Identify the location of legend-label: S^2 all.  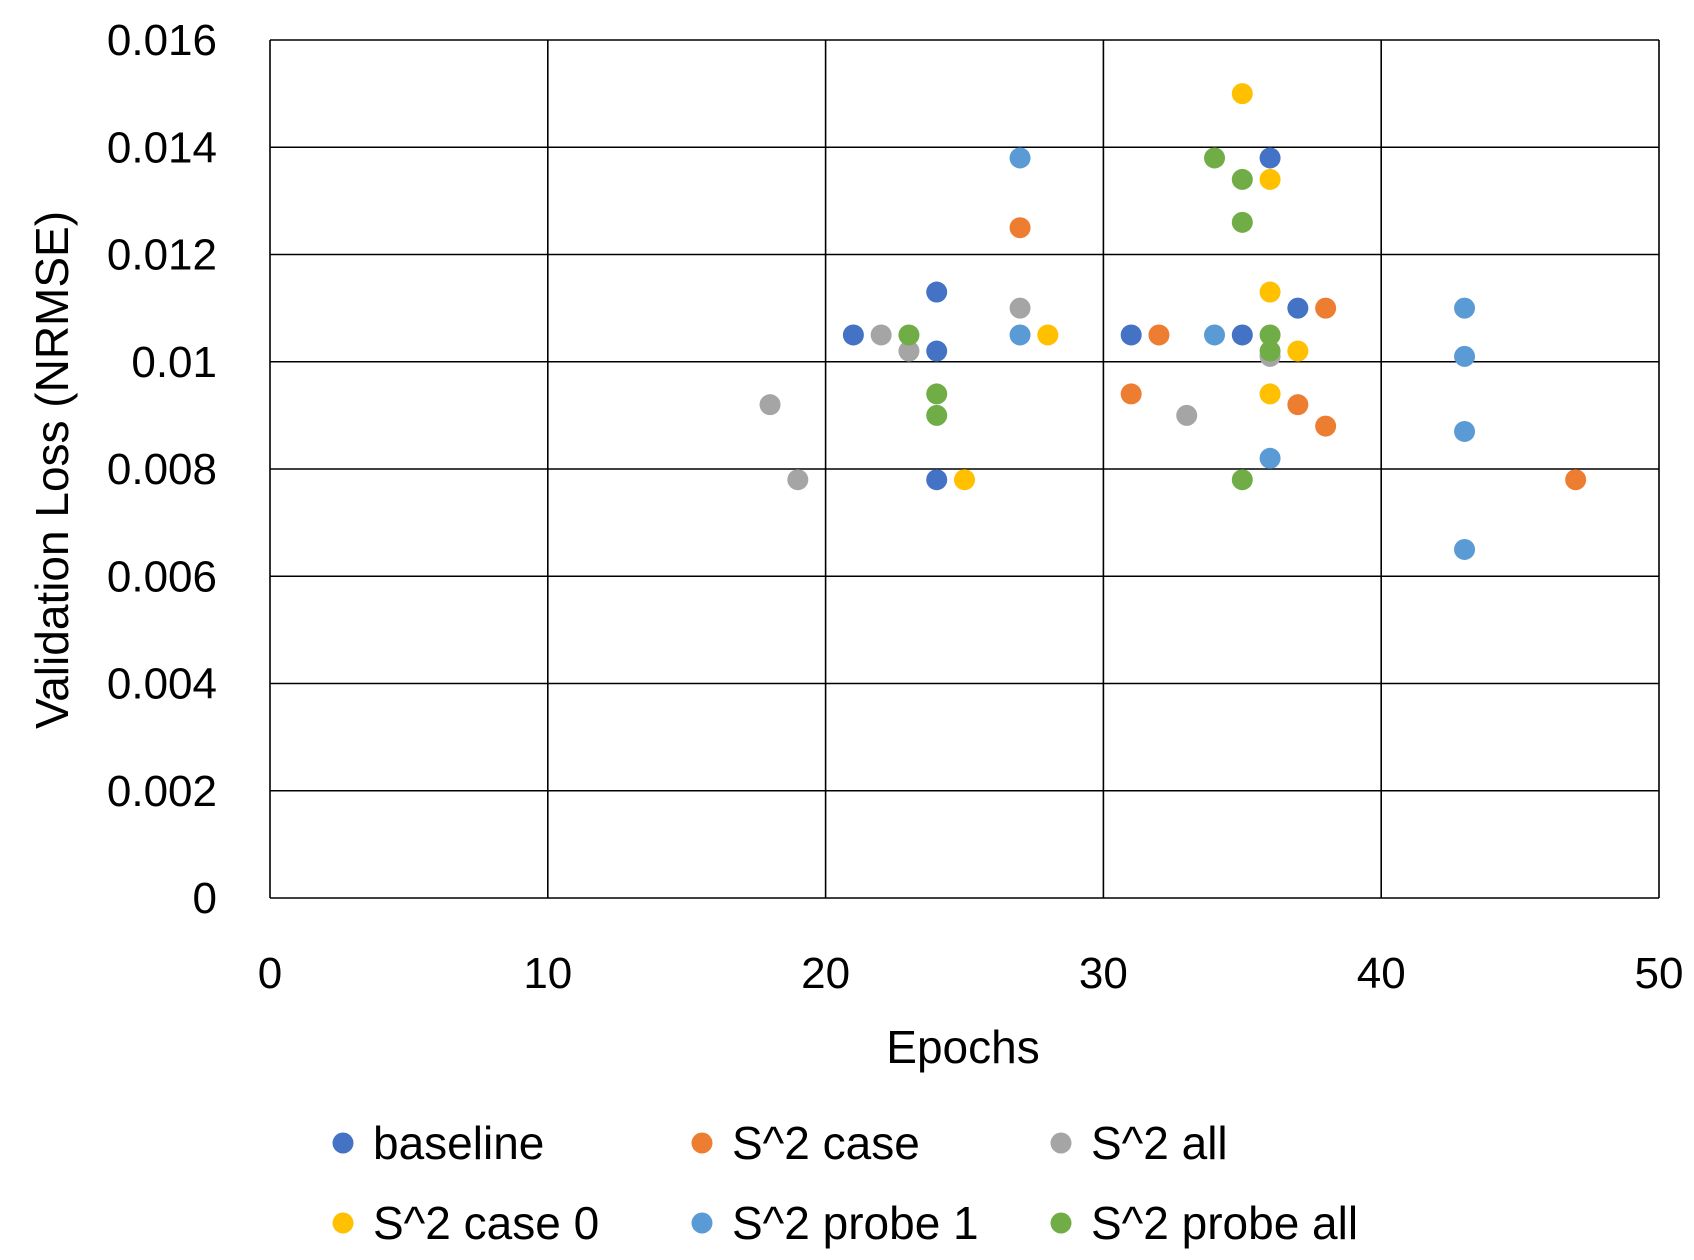
(1159, 1143).